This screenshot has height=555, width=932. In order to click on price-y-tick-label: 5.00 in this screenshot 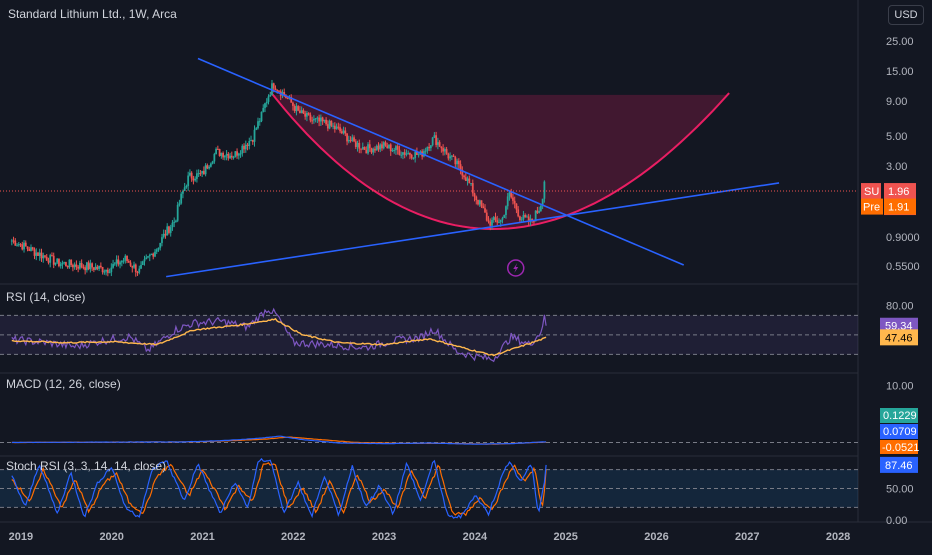, I will do `click(896, 137)`.